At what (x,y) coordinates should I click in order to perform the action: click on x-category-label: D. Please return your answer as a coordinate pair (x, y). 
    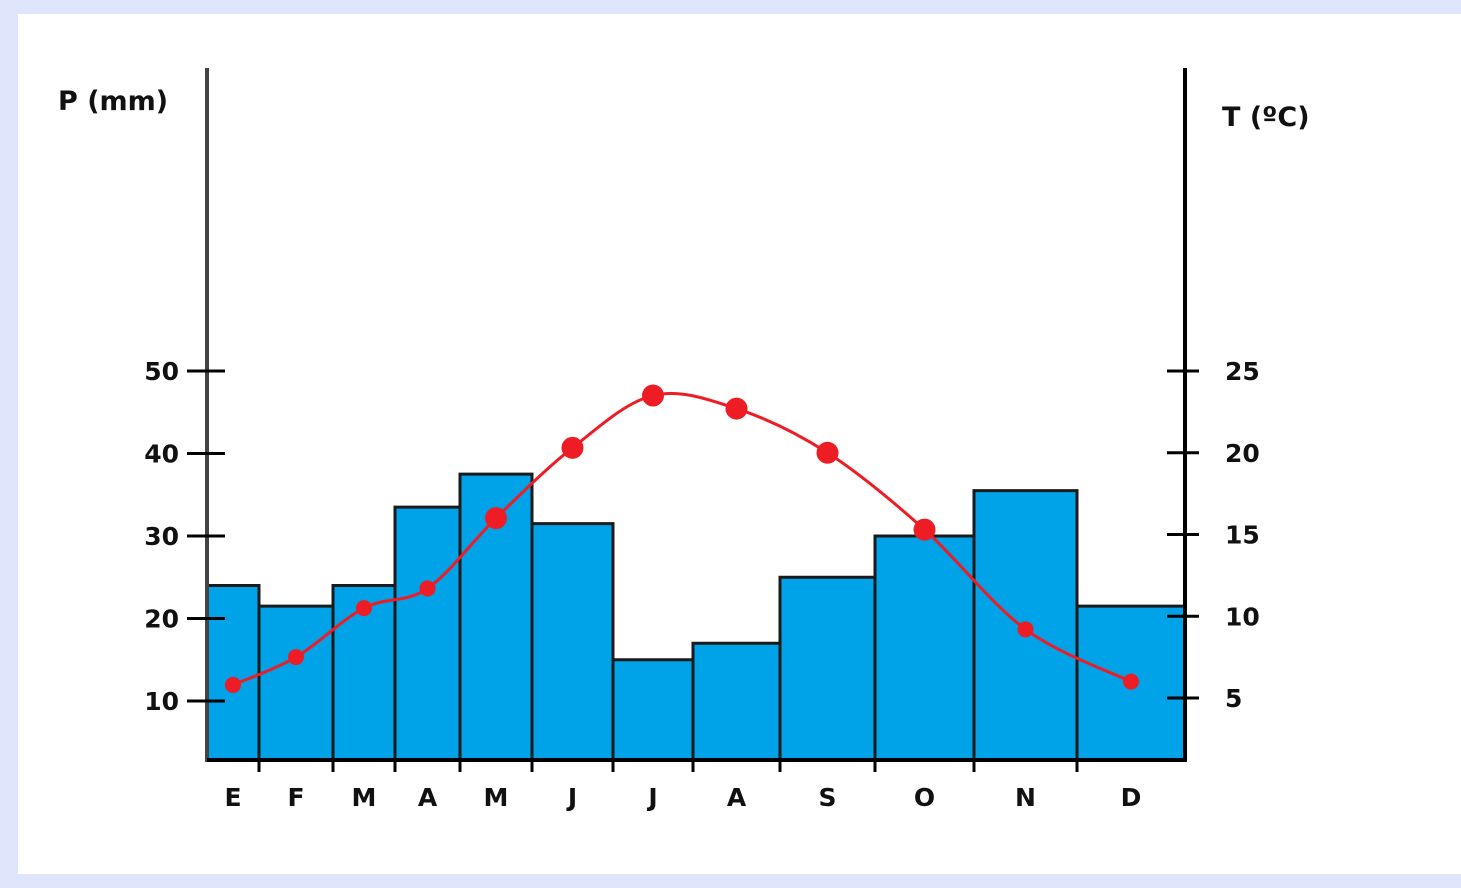
    Looking at the image, I should click on (1131, 797).